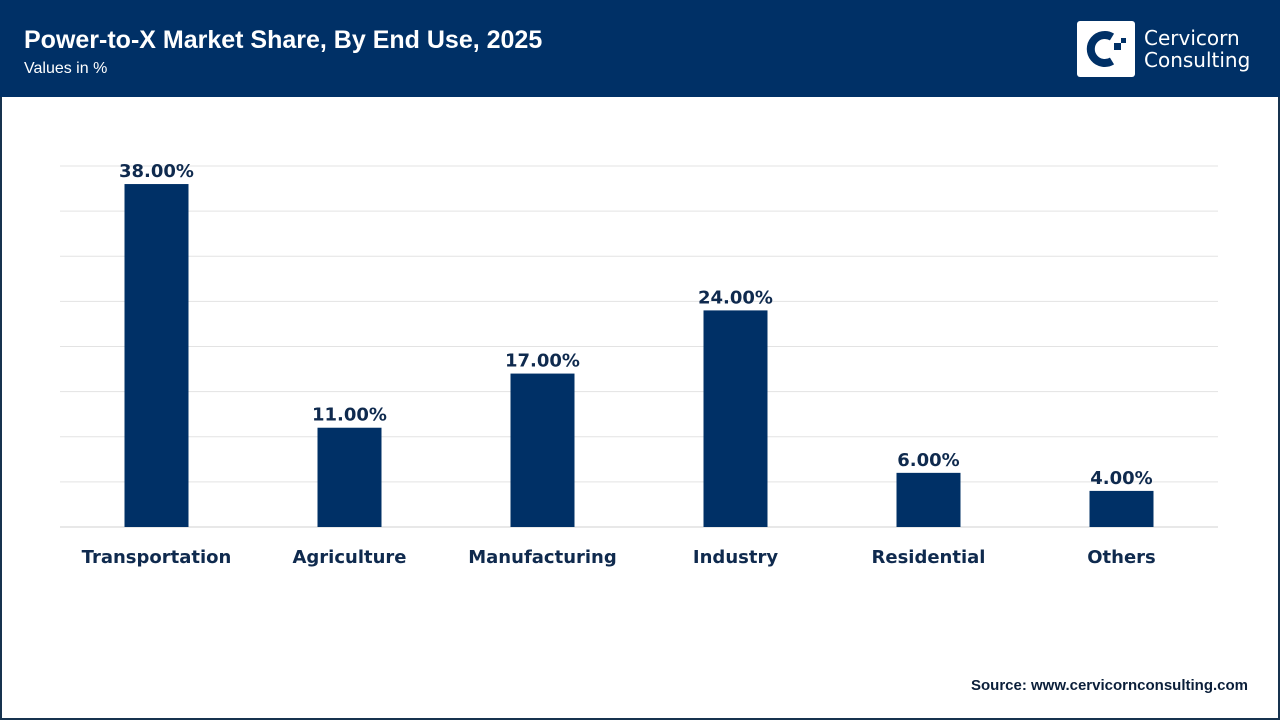  I want to click on bar-industry, so click(735, 418).